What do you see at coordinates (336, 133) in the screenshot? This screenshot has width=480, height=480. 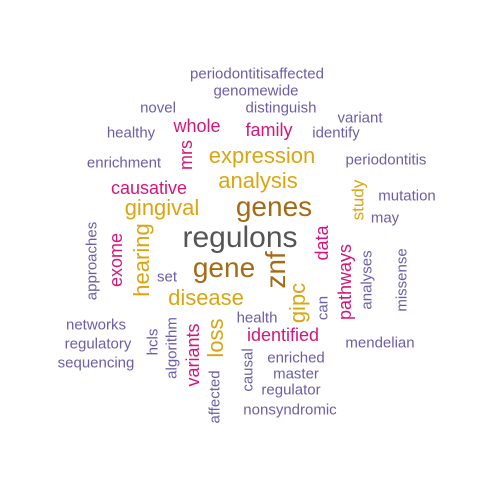 I see `word-identify: identify` at bounding box center [336, 133].